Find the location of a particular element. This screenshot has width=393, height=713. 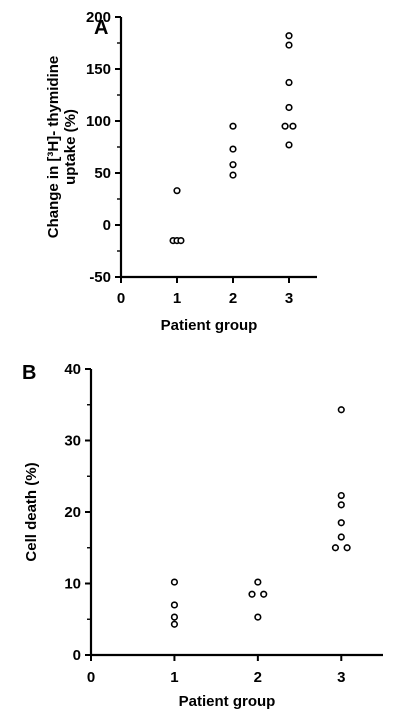

y-tick-label: 10 is located at coordinates (72, 584).